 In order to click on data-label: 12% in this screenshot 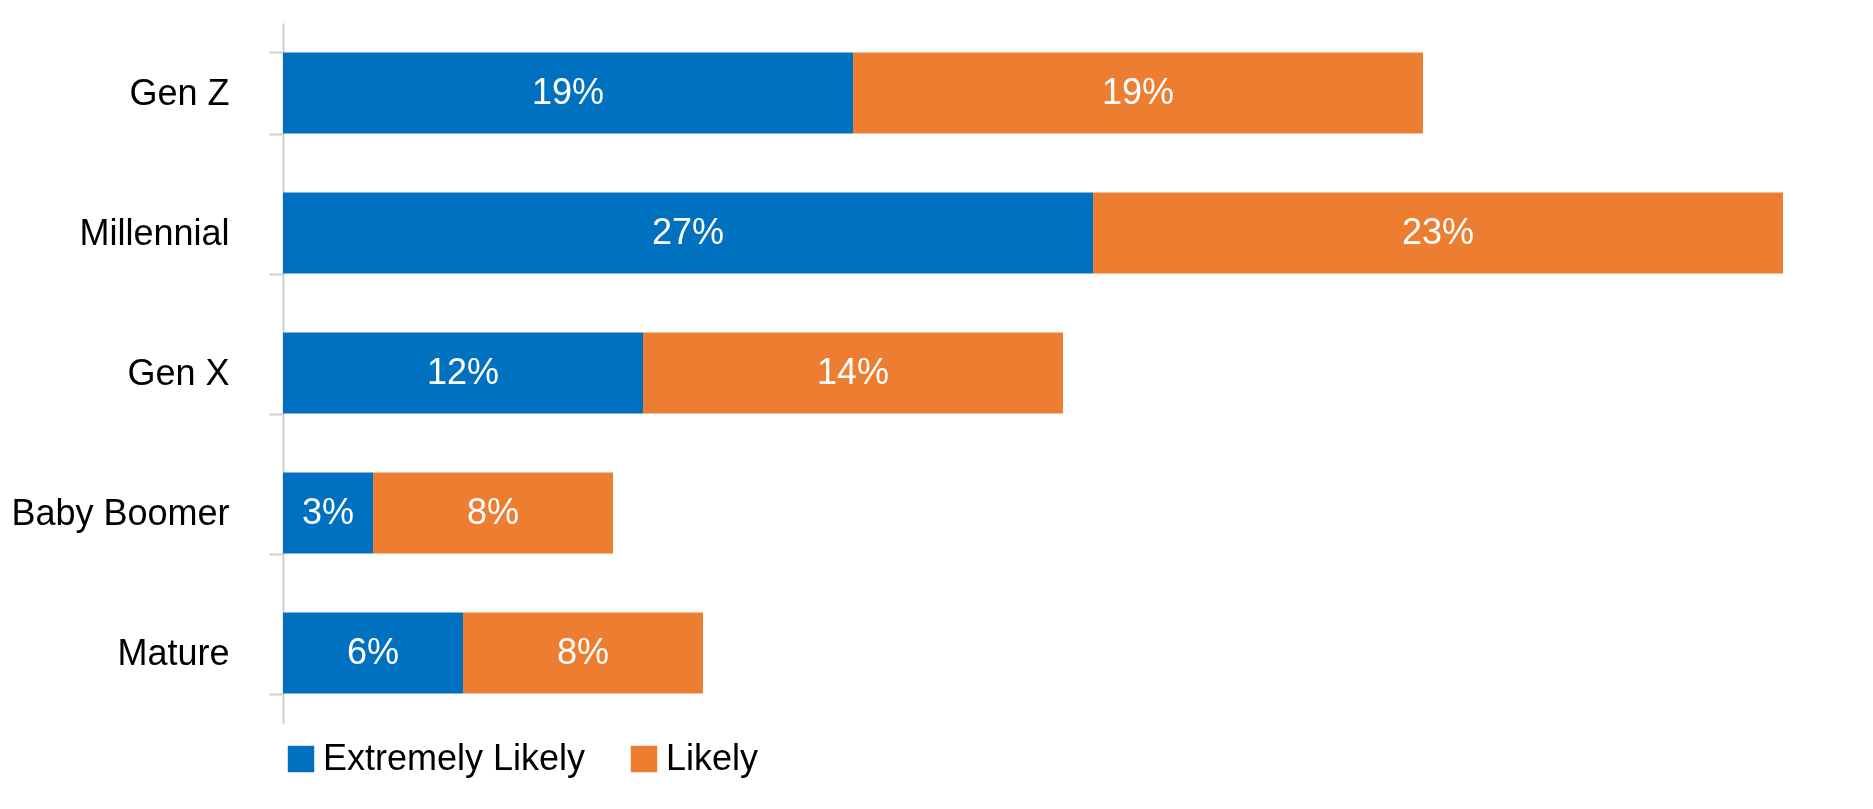, I will do `click(463, 371)`.